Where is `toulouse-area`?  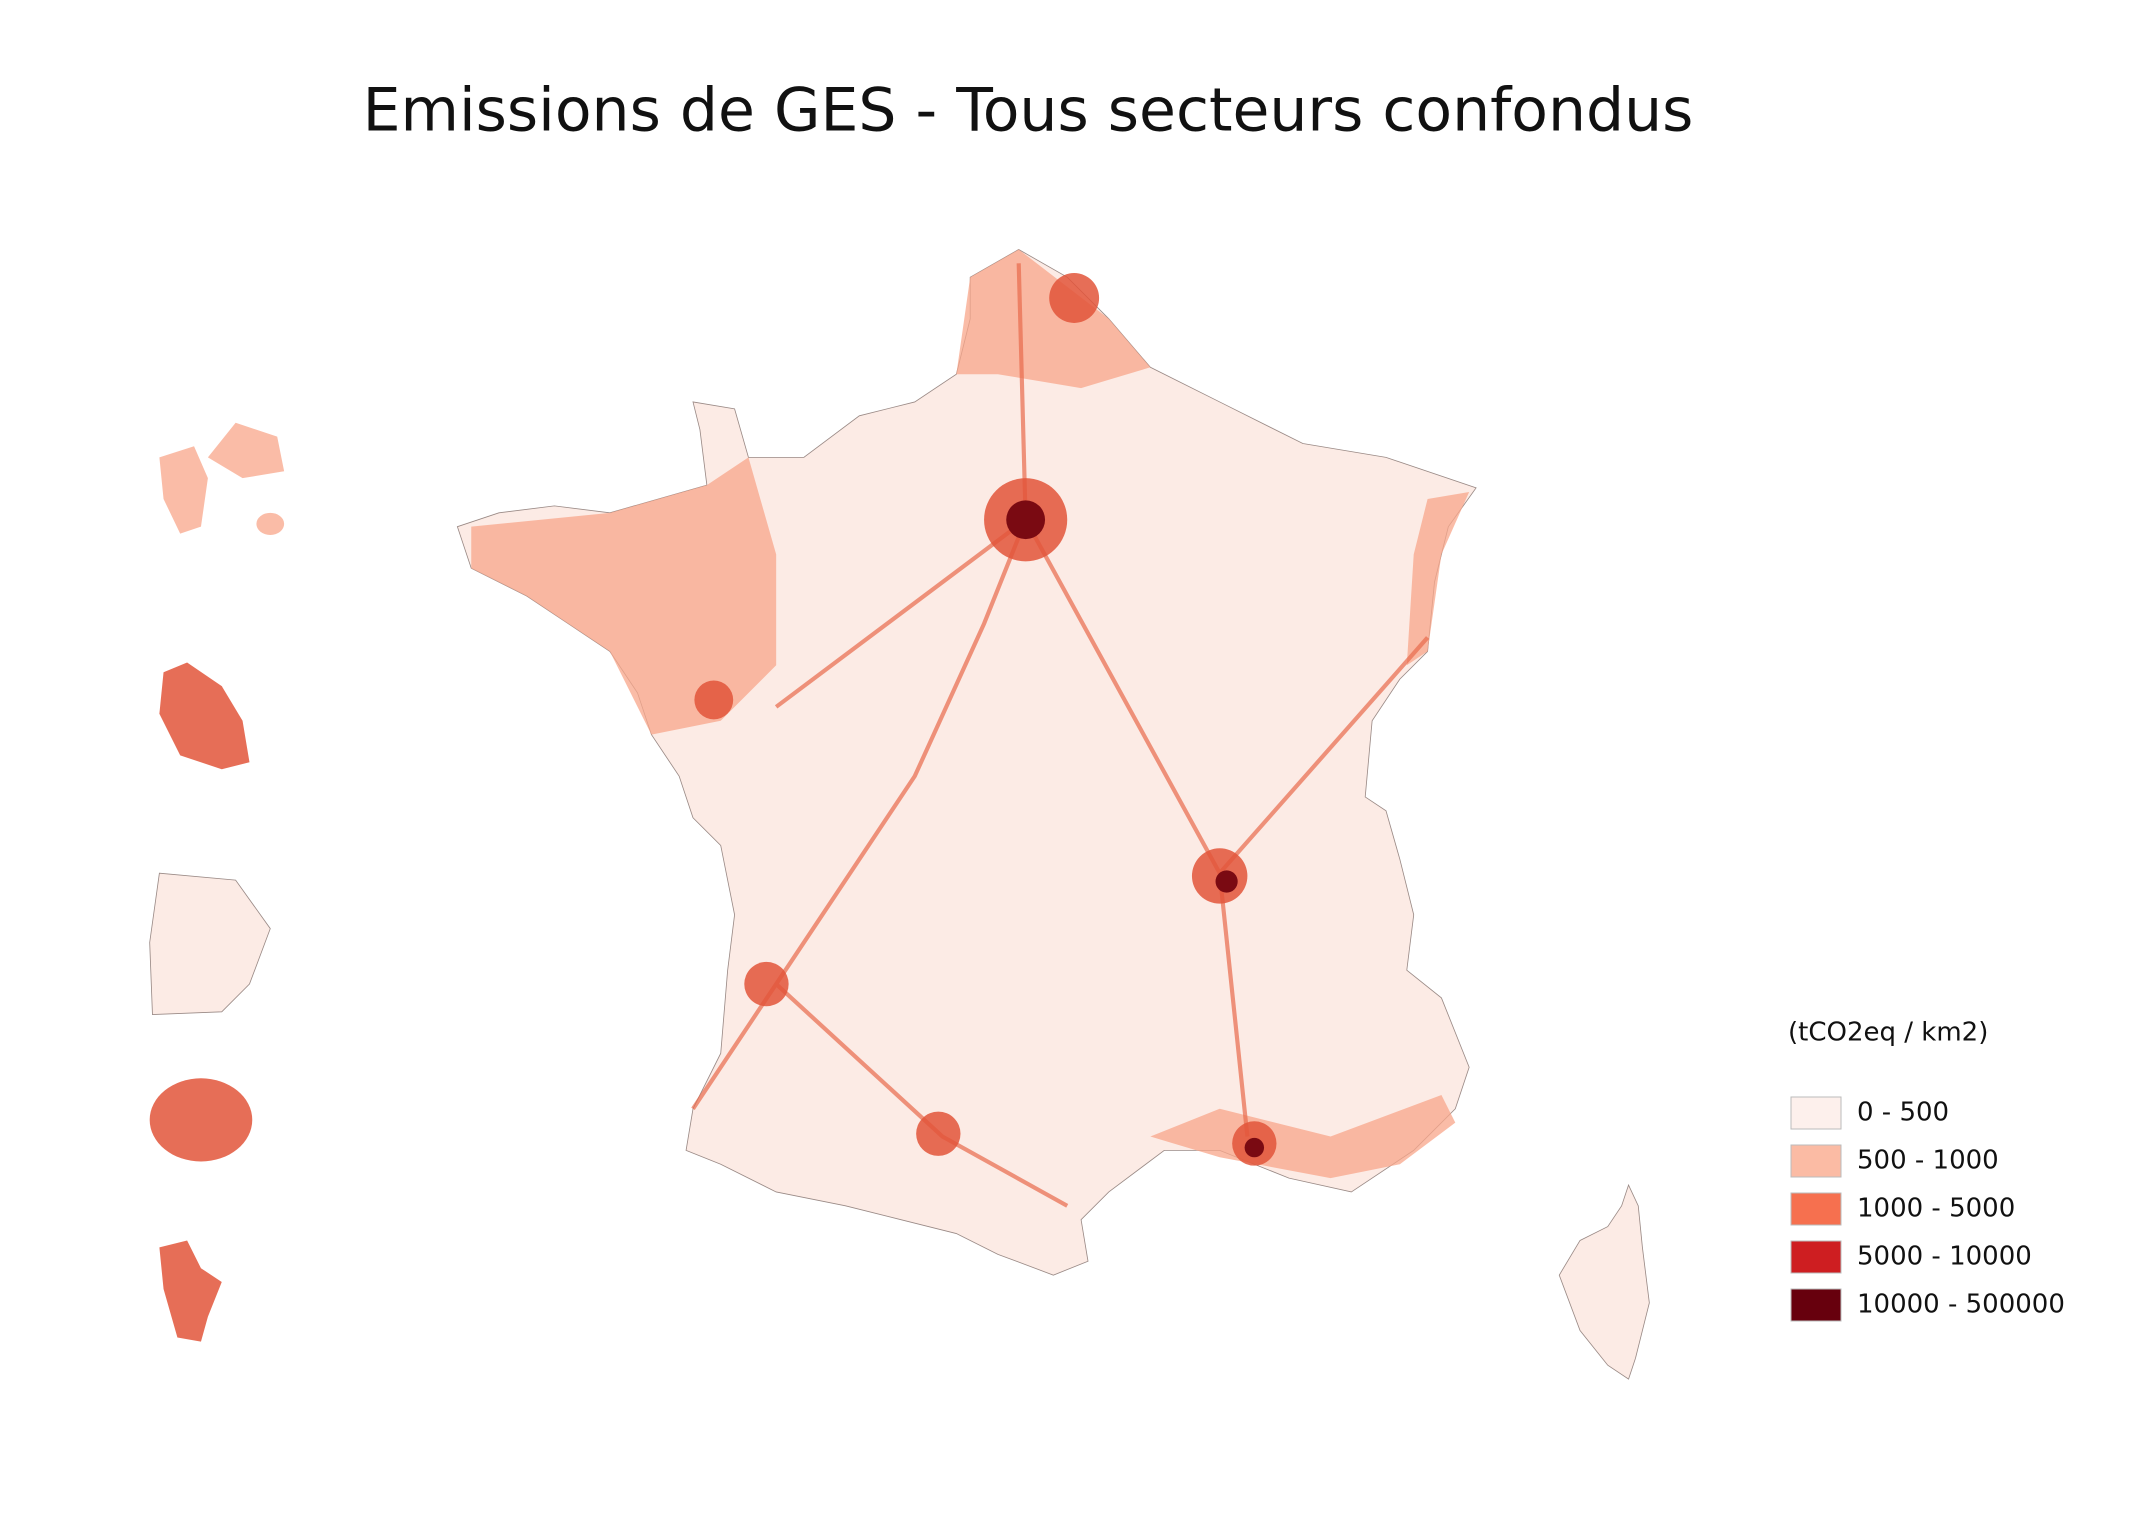 toulouse-area is located at coordinates (938, 1133).